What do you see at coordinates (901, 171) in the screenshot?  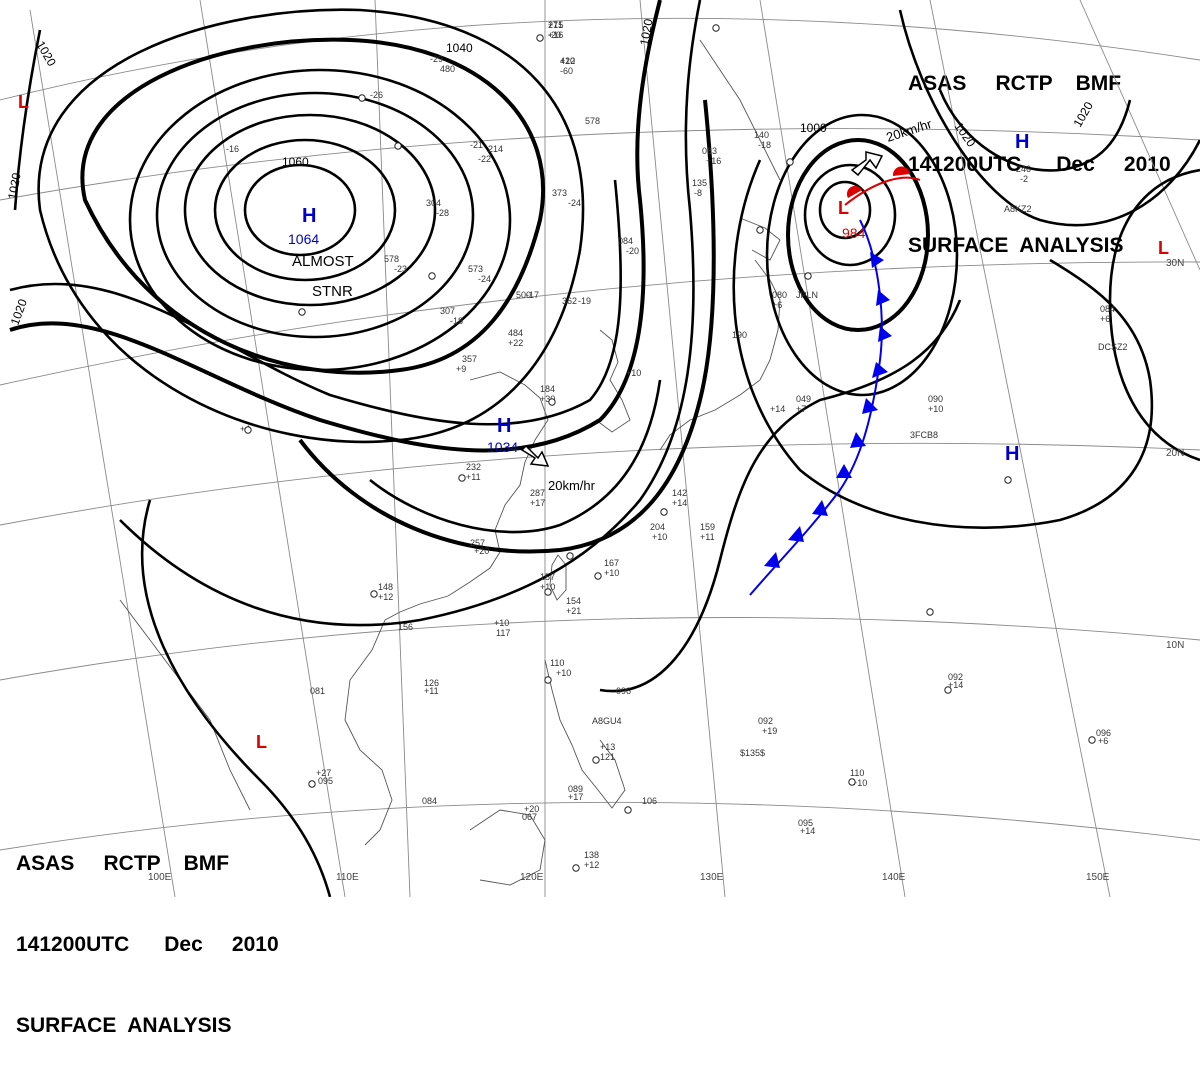 I see `warm-front-semicircle` at bounding box center [901, 171].